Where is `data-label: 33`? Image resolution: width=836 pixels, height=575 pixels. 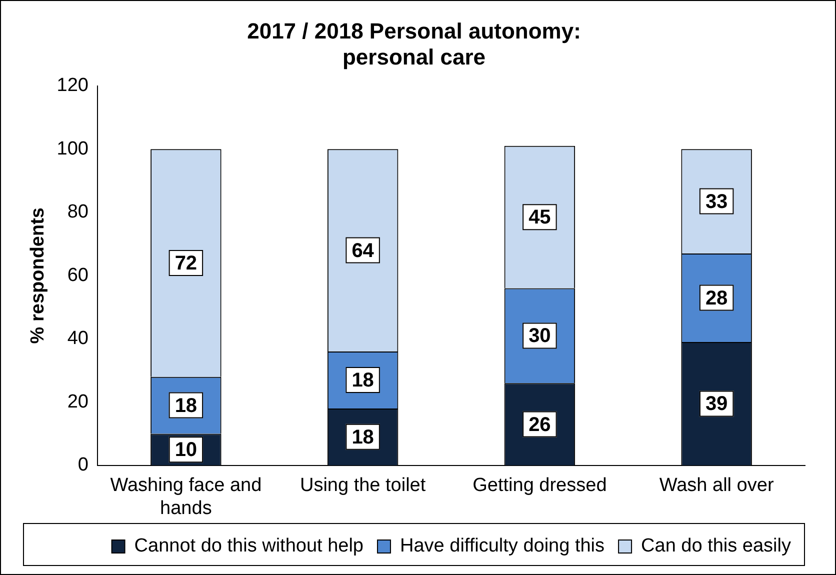 data-label: 33 is located at coordinates (716, 201).